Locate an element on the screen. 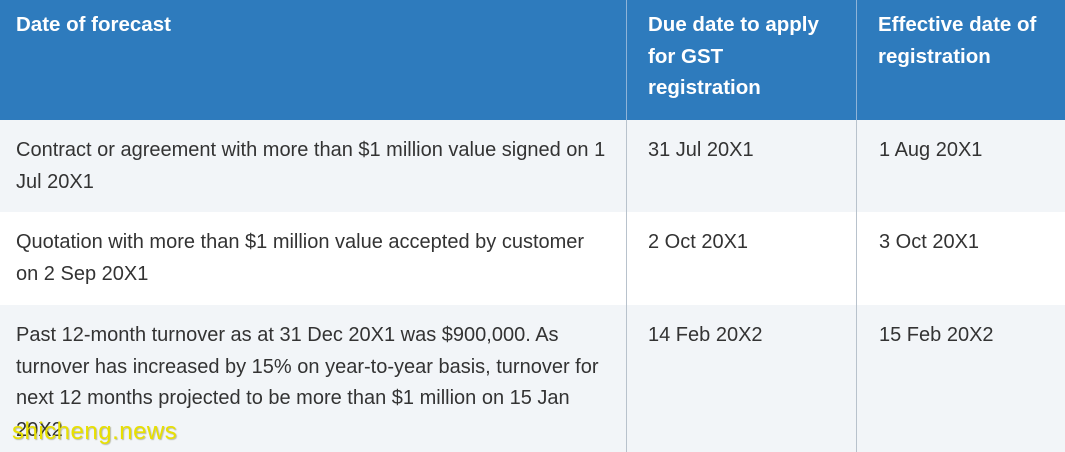  due-date-cell: 14 Feb 20X2 is located at coordinates (741, 378).